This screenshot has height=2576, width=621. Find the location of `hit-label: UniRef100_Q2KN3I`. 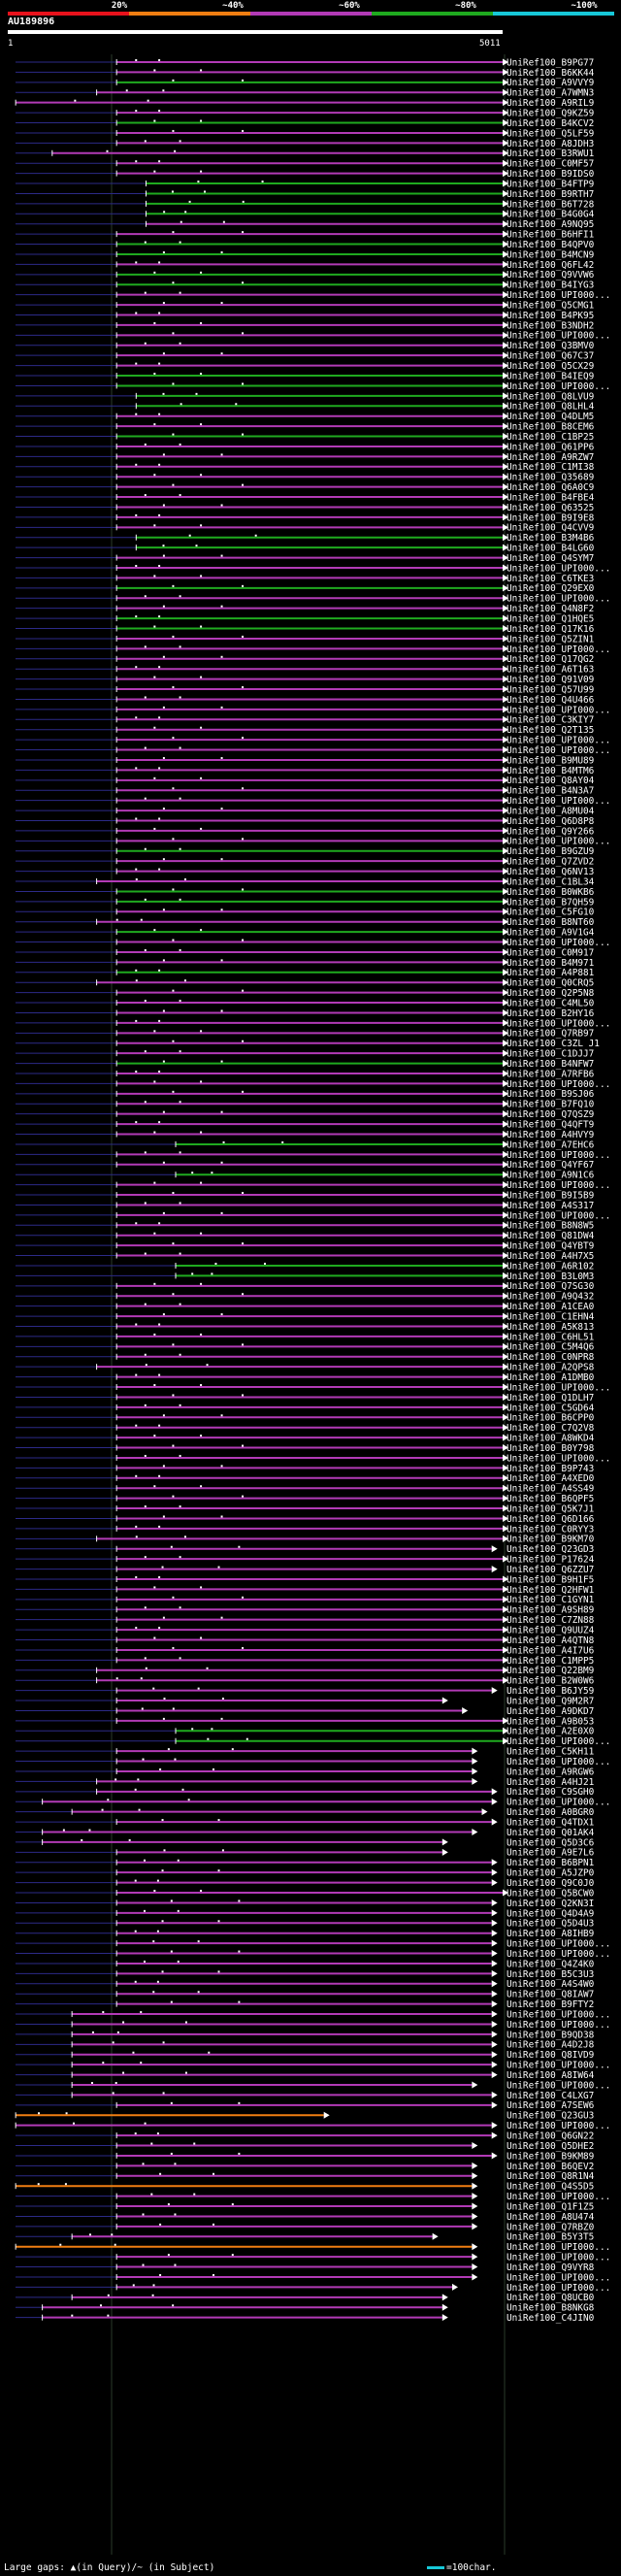

hit-label: UniRef100_Q2KN3I is located at coordinates (550, 1904).